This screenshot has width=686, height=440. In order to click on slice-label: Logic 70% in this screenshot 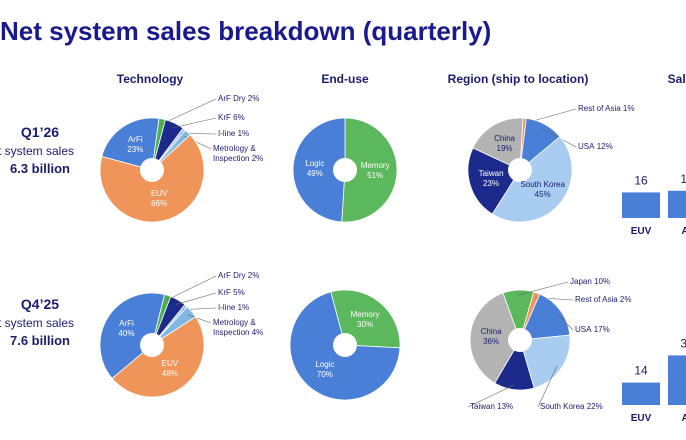, I will do `click(324, 370)`.